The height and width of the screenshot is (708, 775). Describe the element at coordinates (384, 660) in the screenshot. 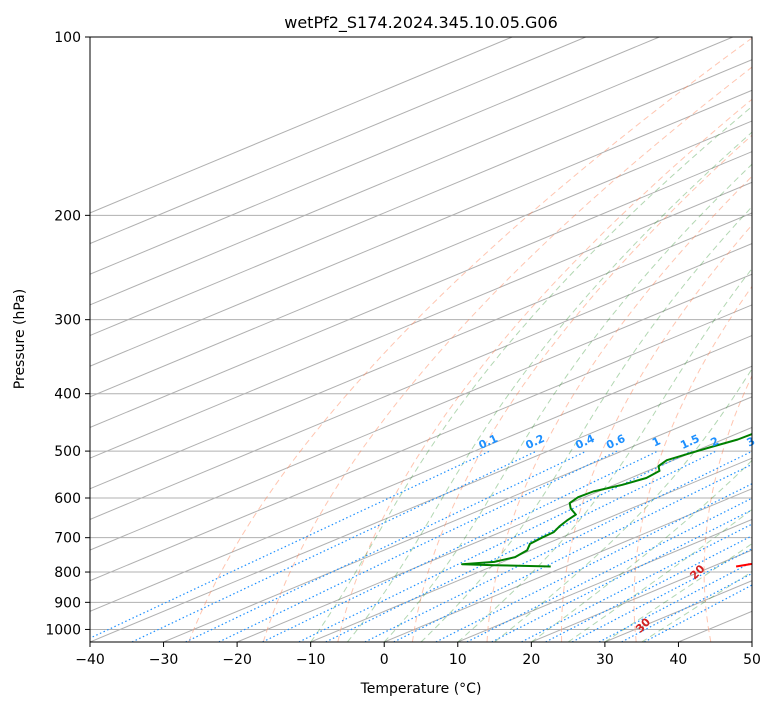

I see `x-tick-label: 0` at that location.